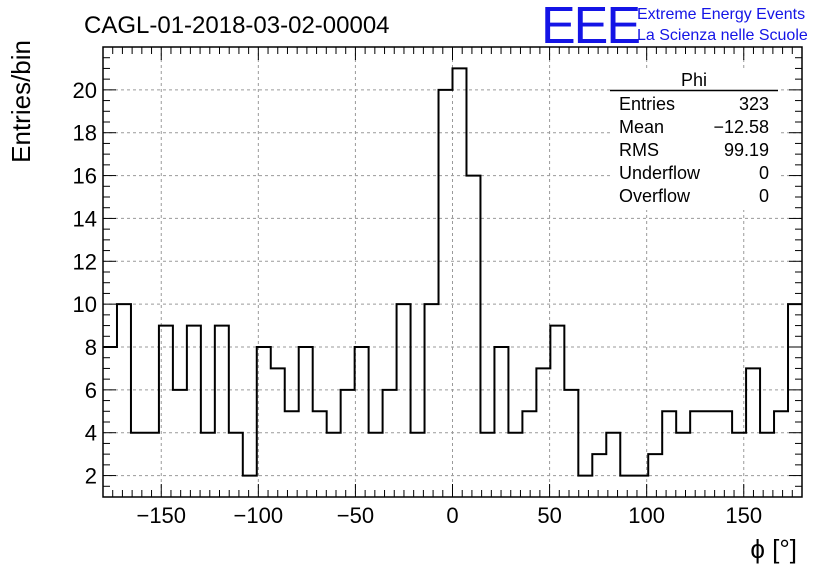  I want to click on chart-title: CAGL-01-2018-03-02-00004, so click(237, 25).